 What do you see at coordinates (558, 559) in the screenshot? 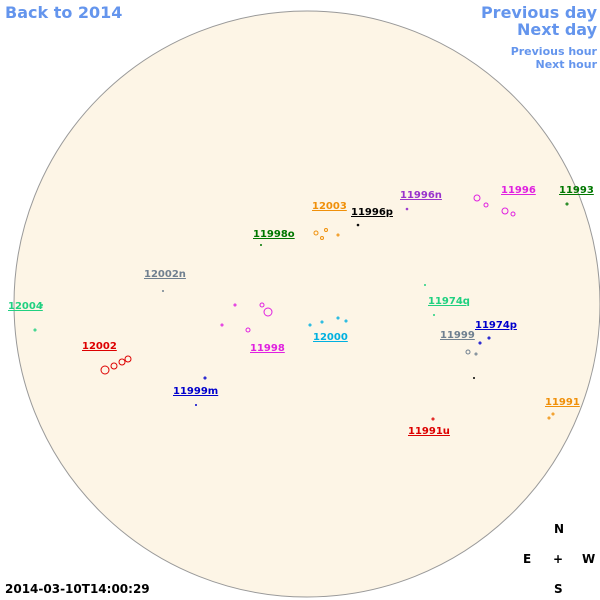
I see `compass-center: +` at bounding box center [558, 559].